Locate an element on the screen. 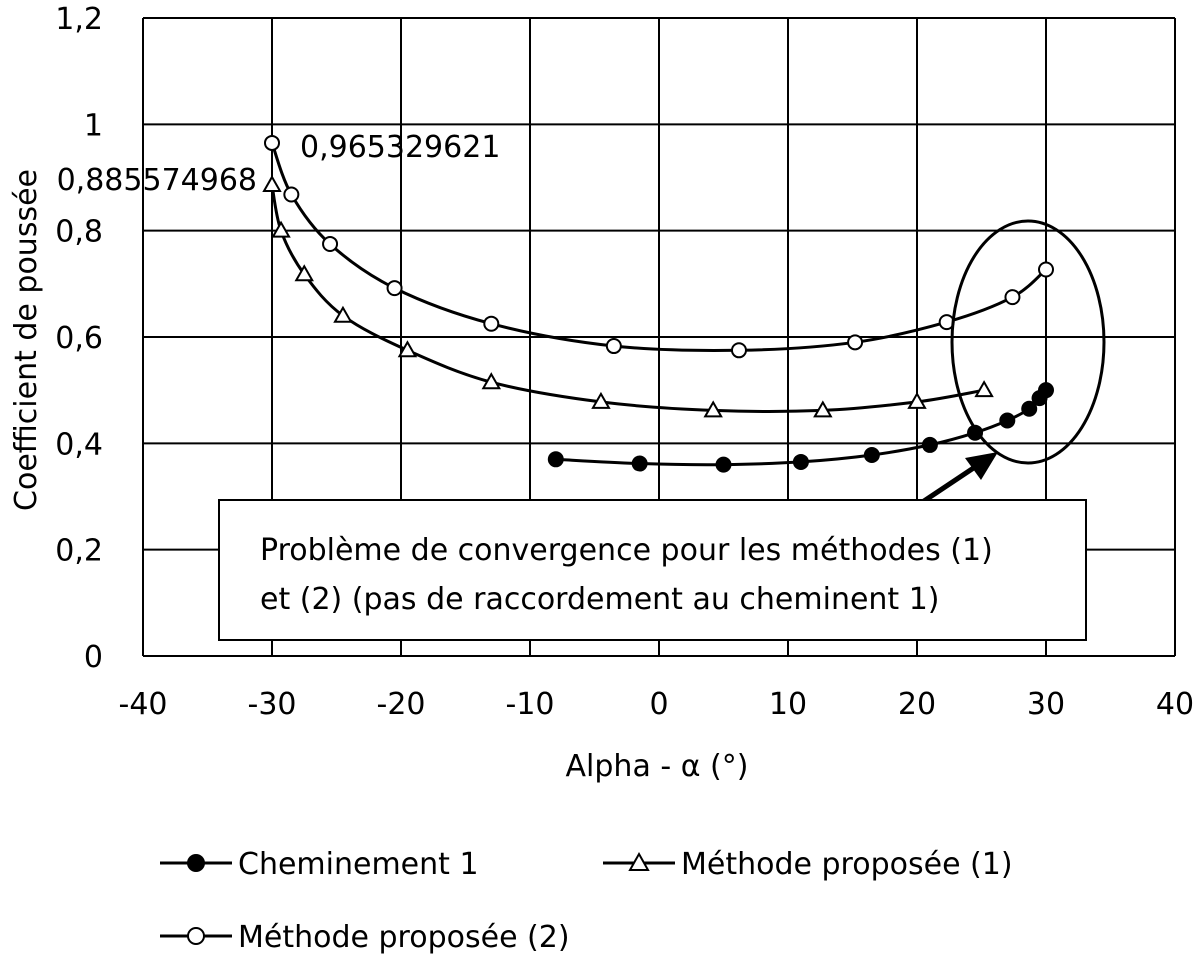  y-tick-label: 0,2 is located at coordinates (79, 551).